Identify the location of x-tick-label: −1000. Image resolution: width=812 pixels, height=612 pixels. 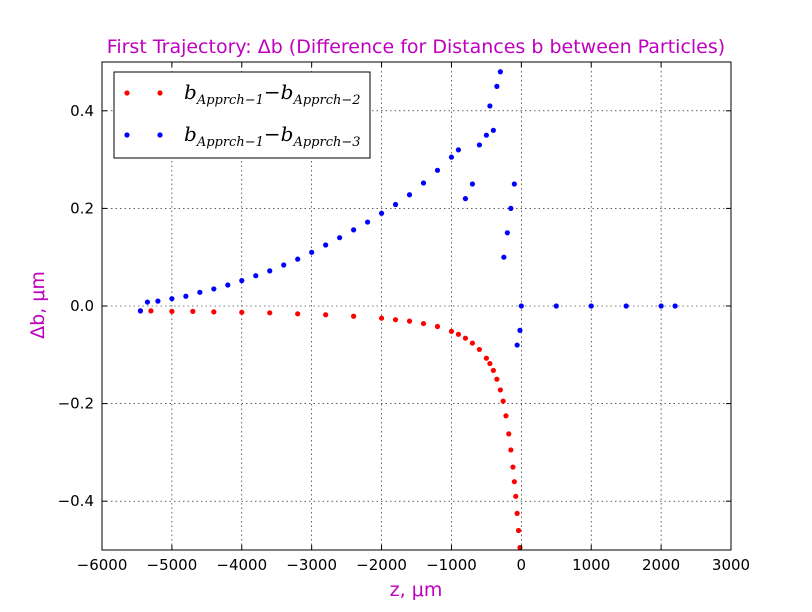
(451, 565).